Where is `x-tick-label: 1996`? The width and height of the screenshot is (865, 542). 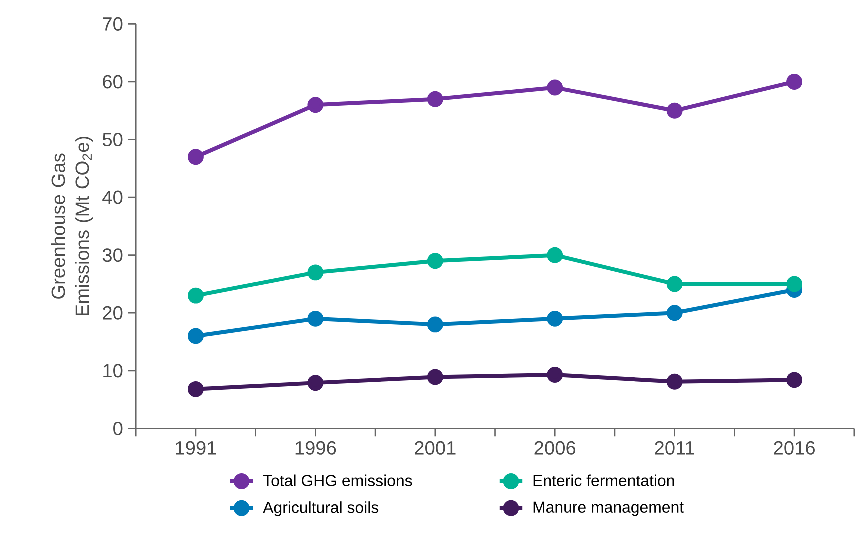 x-tick-label: 1996 is located at coordinates (316, 448).